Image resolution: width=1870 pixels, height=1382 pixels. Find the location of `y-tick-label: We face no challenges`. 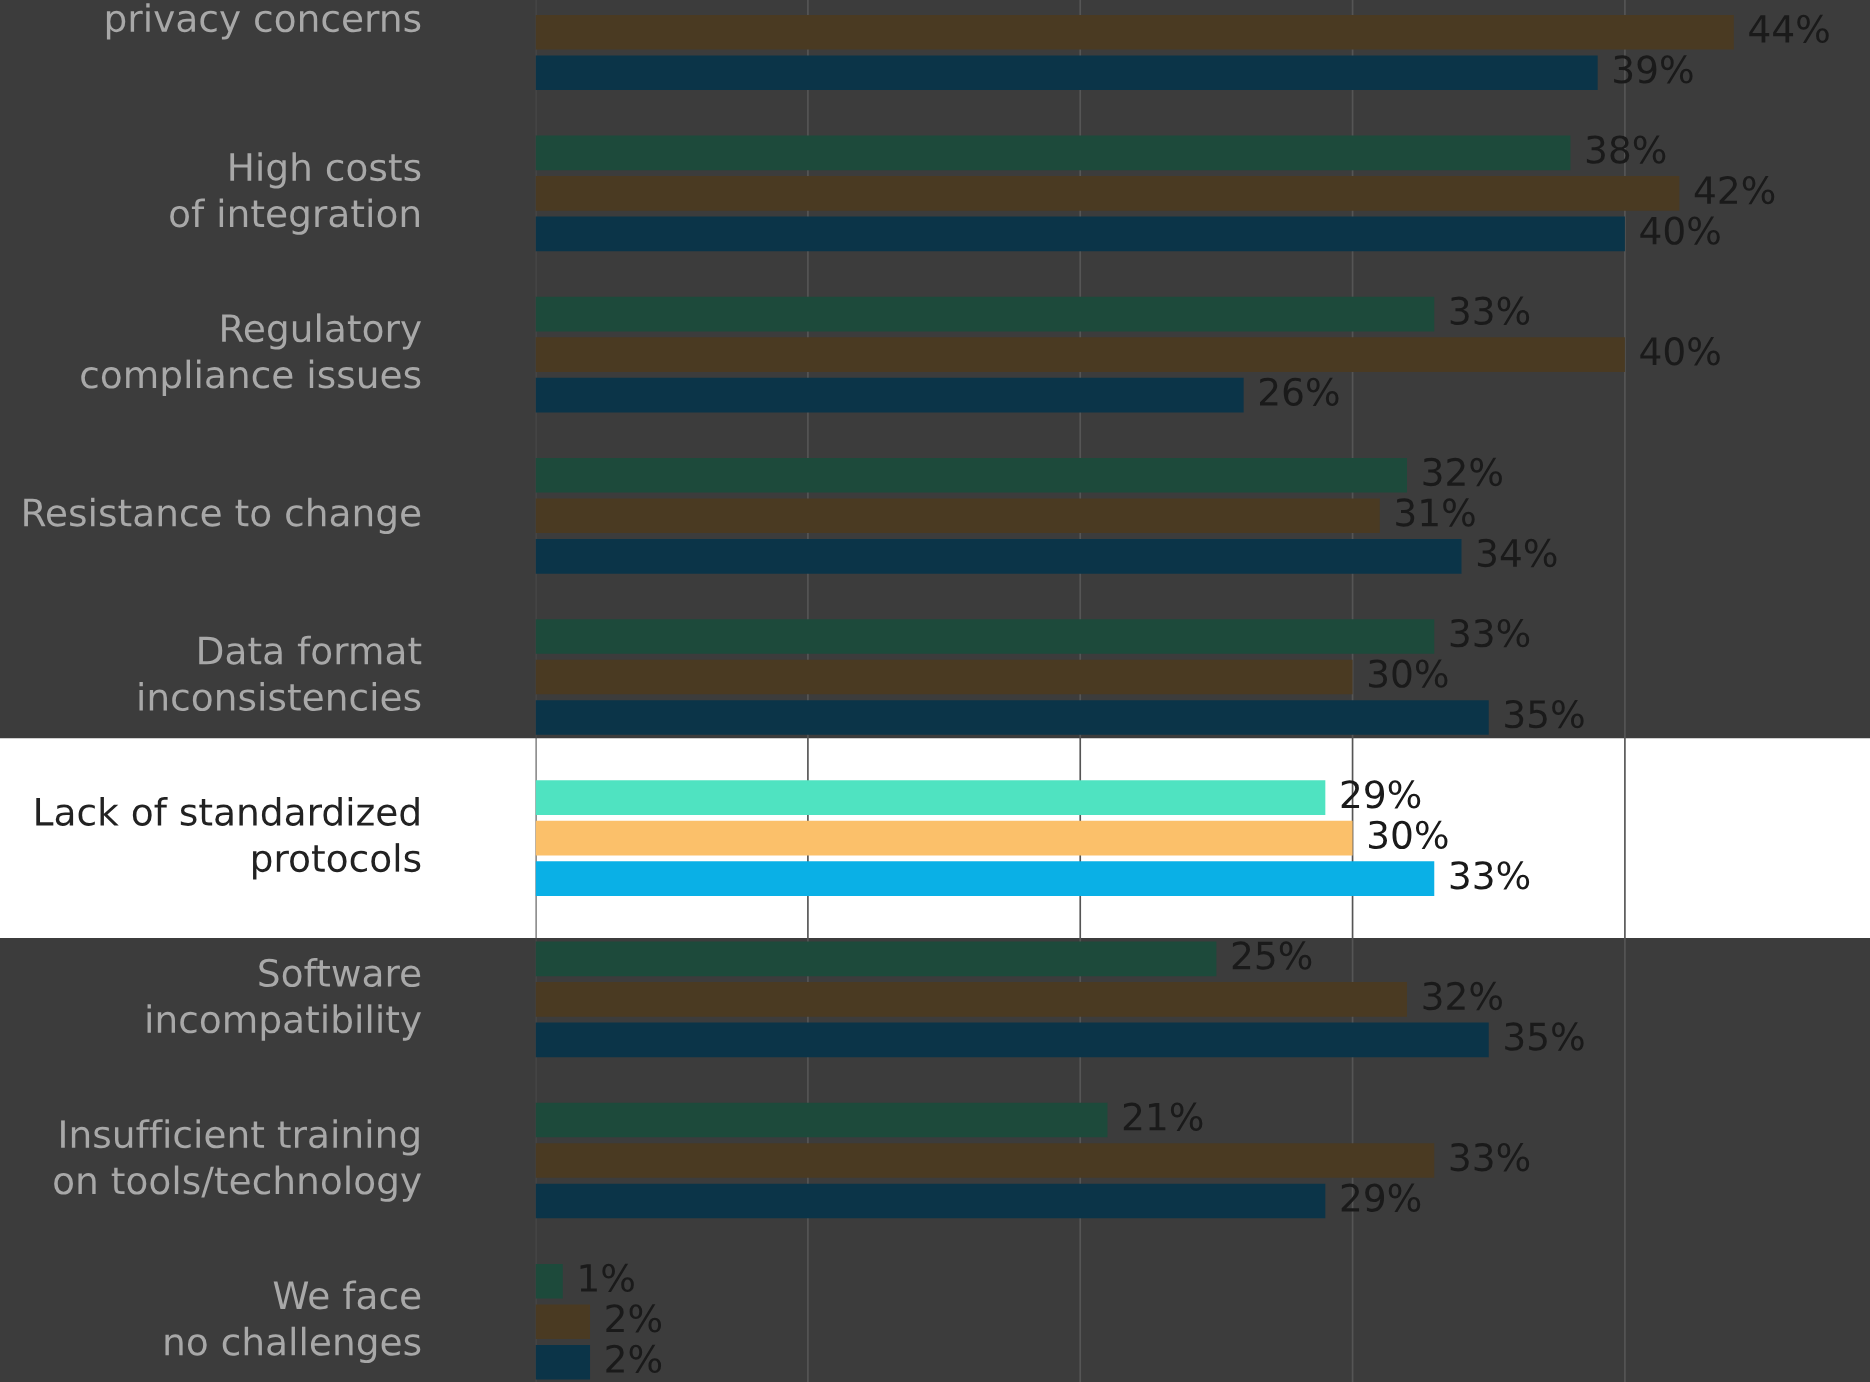

y-tick-label: We face no challenges is located at coordinates (293, 1321).